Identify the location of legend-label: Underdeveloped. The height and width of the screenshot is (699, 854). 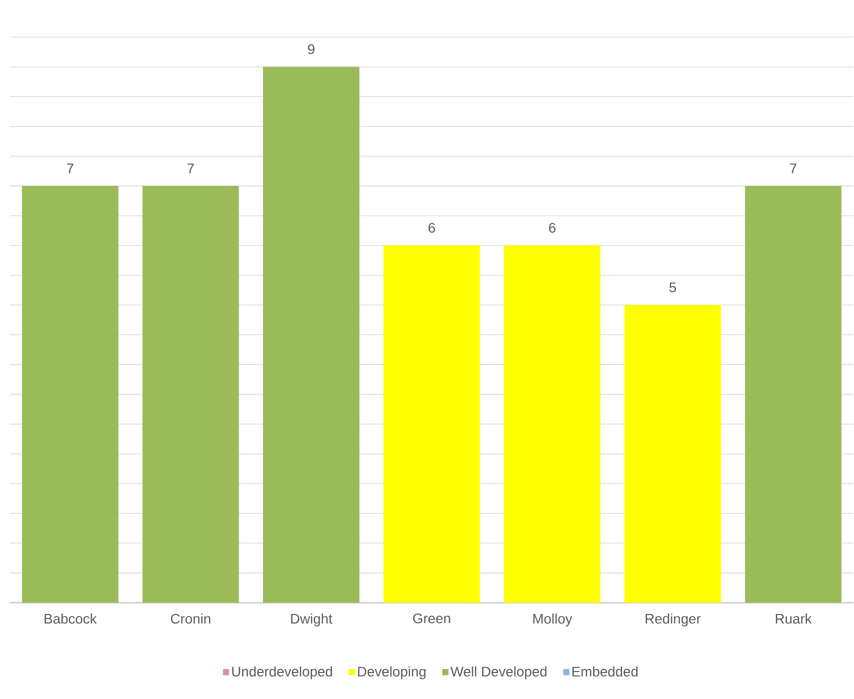
(282, 673).